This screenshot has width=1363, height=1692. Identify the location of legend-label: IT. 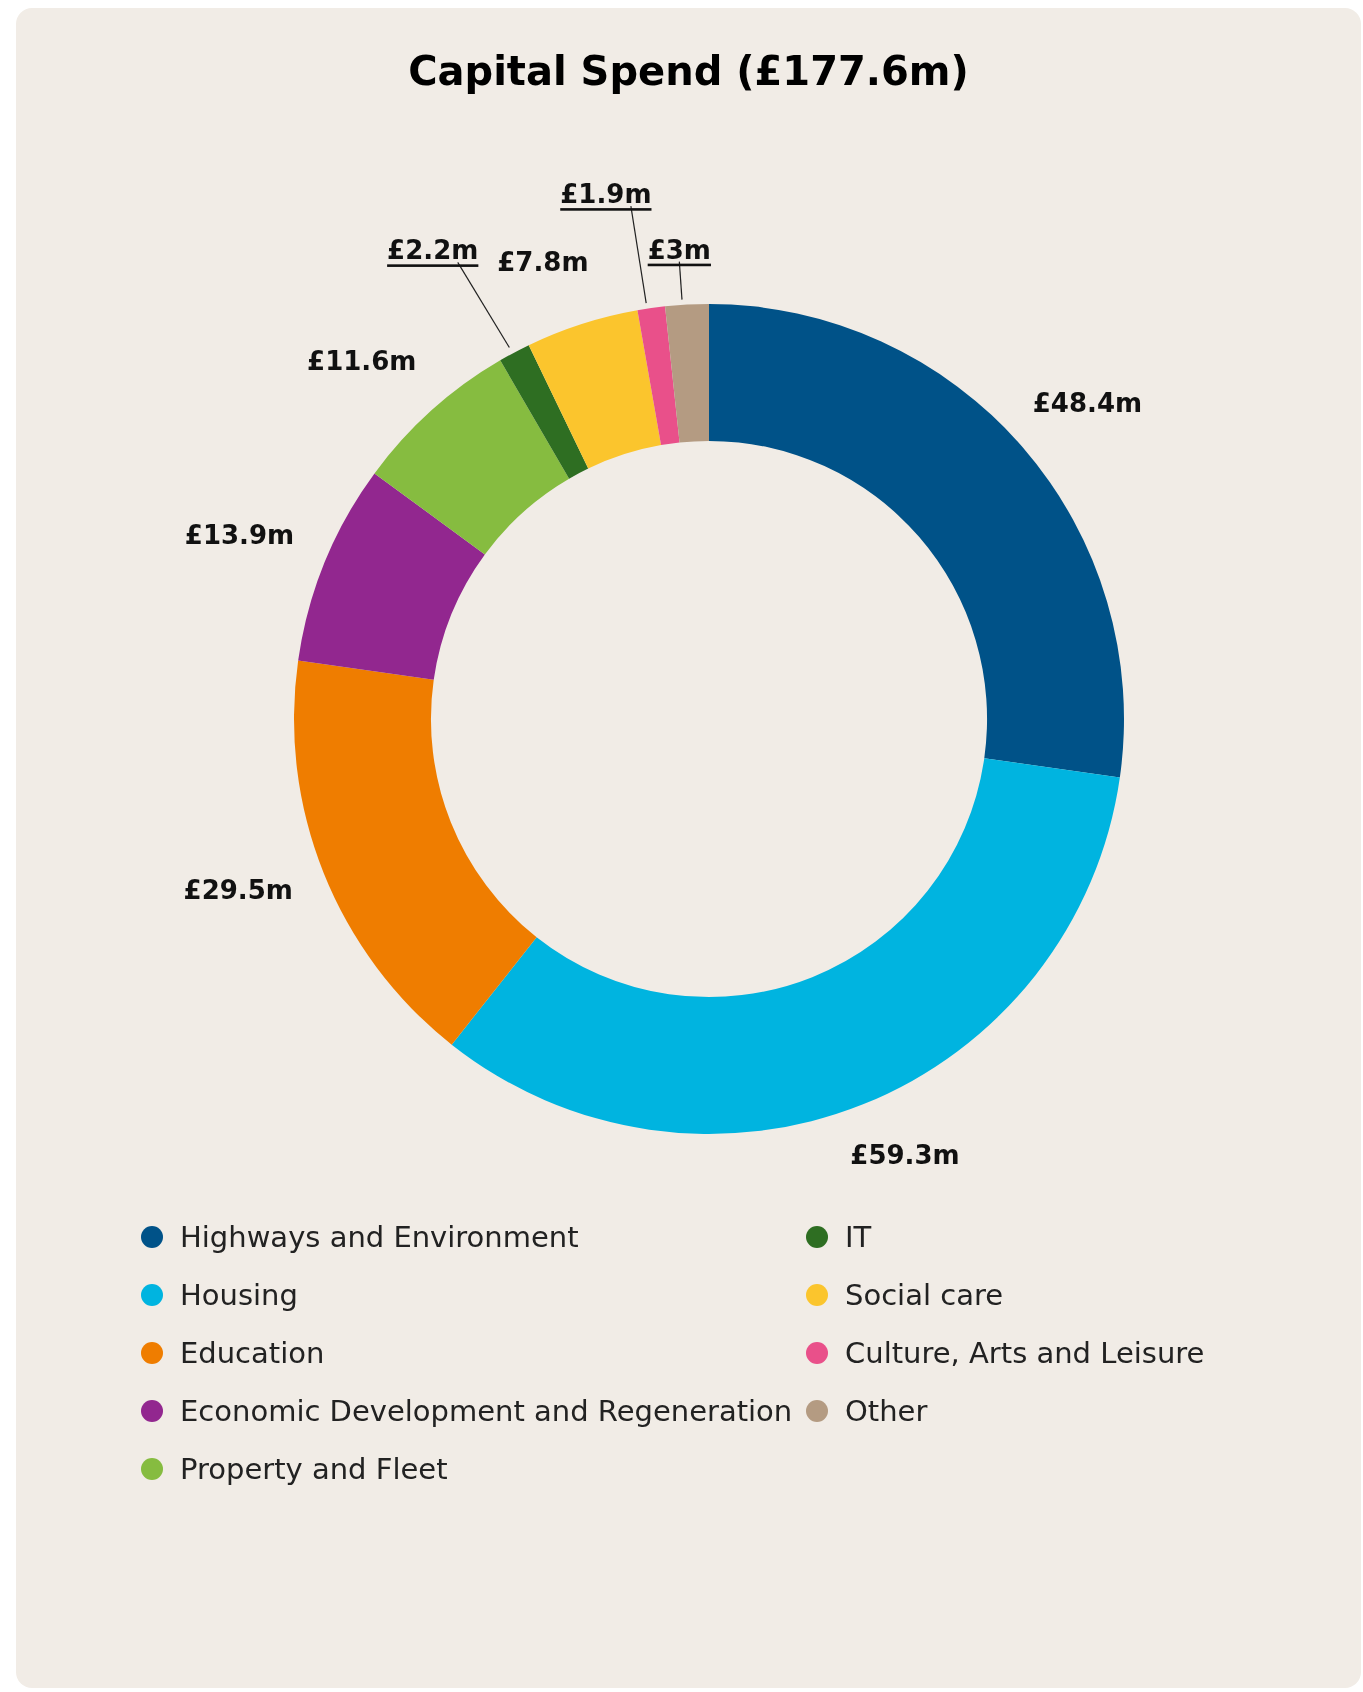
(858, 1237).